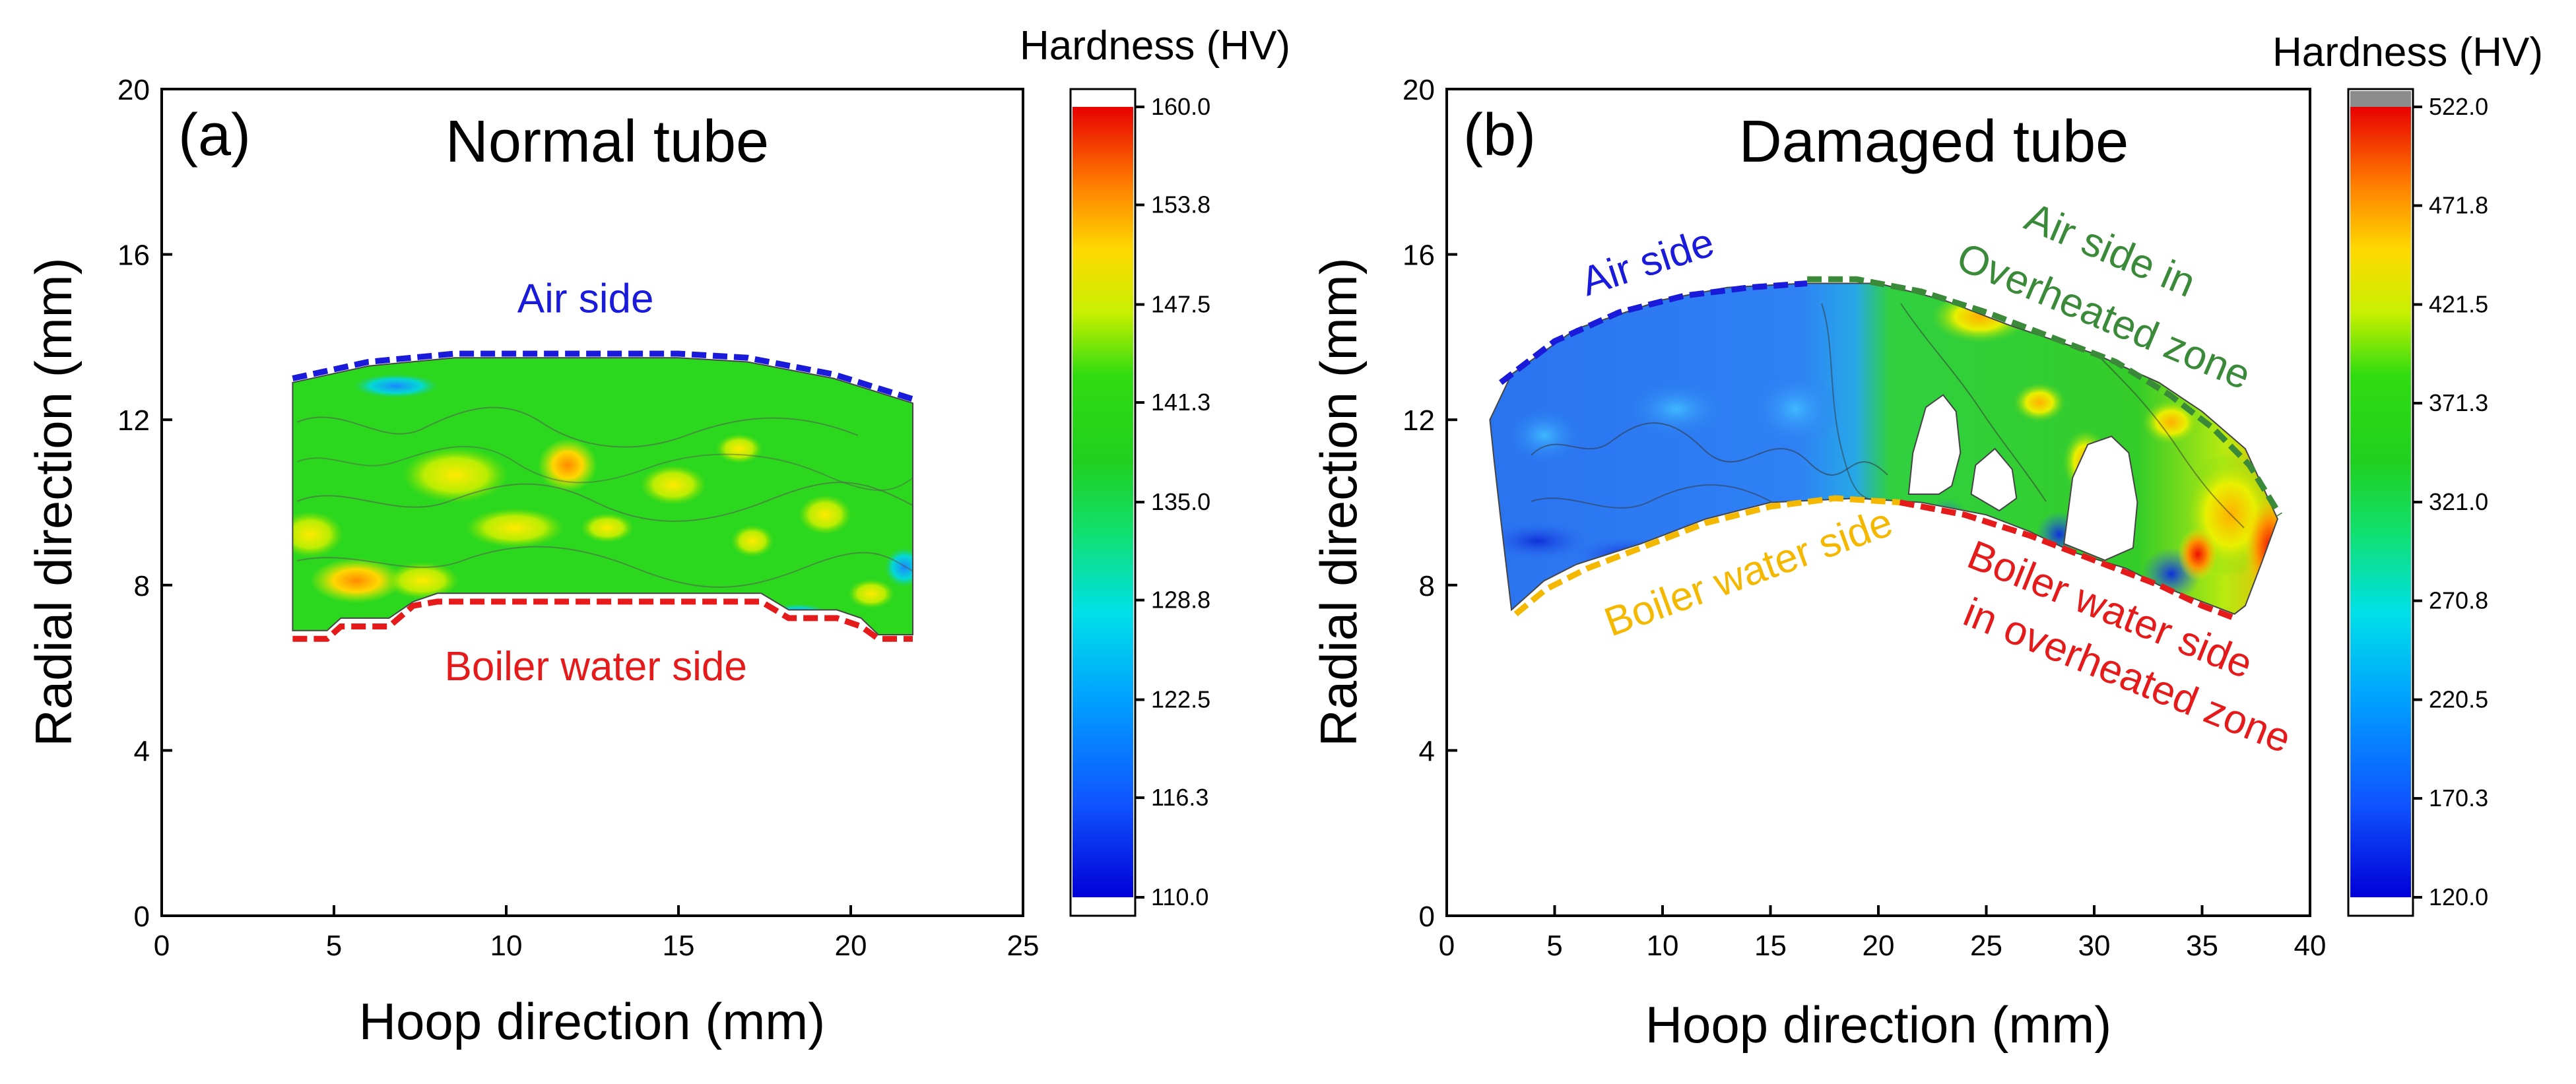 Image resolution: width=2576 pixels, height=1084 pixels. Describe the element at coordinates (1155, 46) in the screenshot. I see `colorbar-title-a: Hardness (HV)` at that location.